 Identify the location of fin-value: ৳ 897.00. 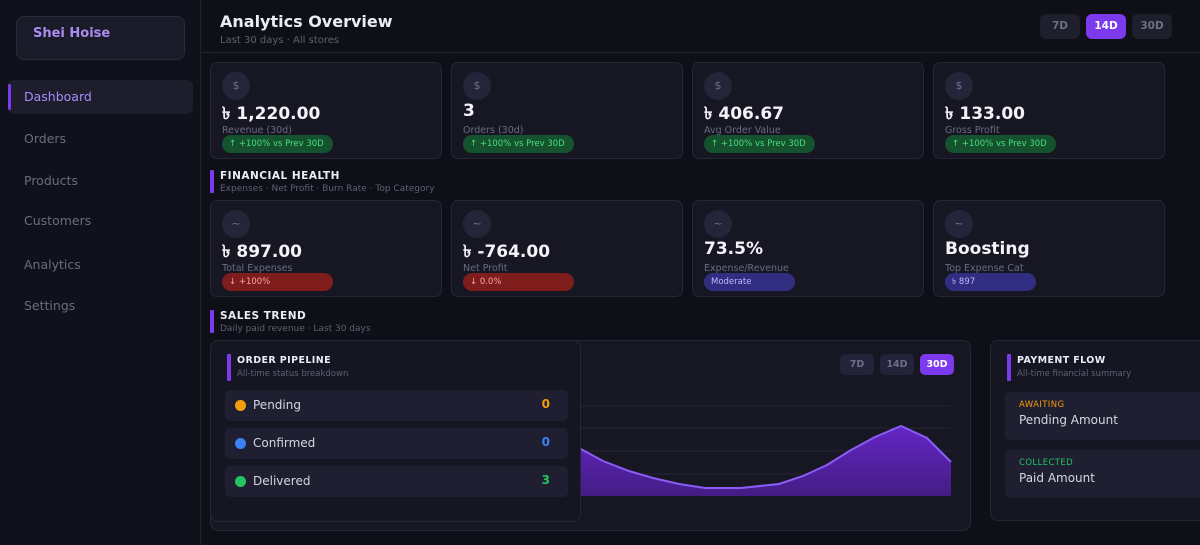
(262, 252).